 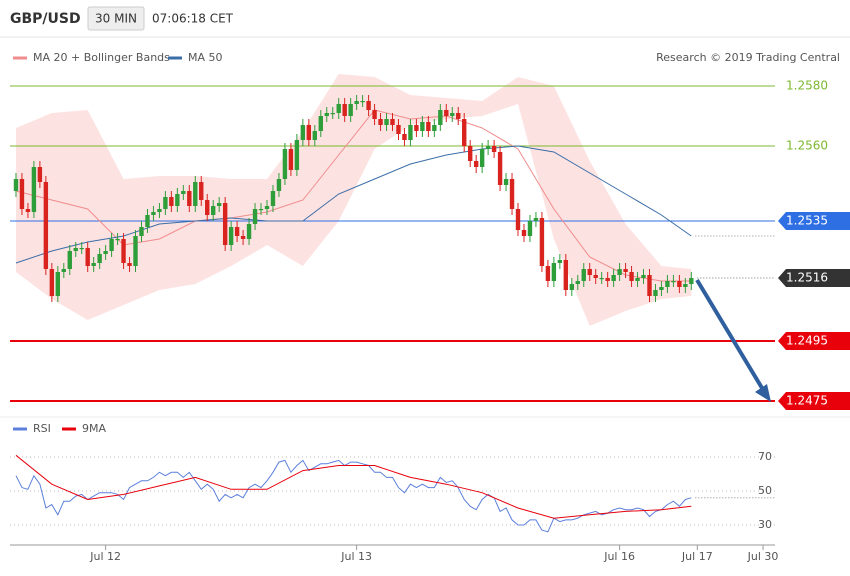 I want to click on arrow-shaft, so click(x=729, y=334).